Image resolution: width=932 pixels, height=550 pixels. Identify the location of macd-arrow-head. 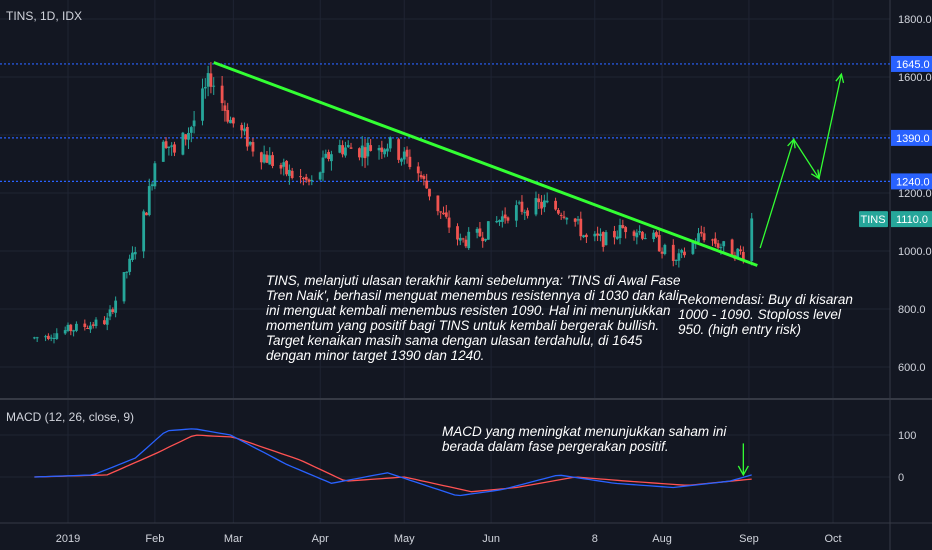
(743, 471).